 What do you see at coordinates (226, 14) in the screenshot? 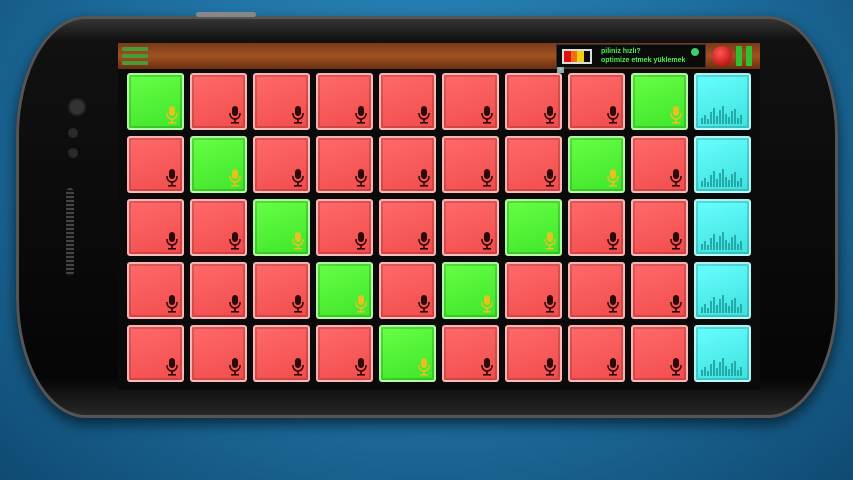
I see `power-button` at bounding box center [226, 14].